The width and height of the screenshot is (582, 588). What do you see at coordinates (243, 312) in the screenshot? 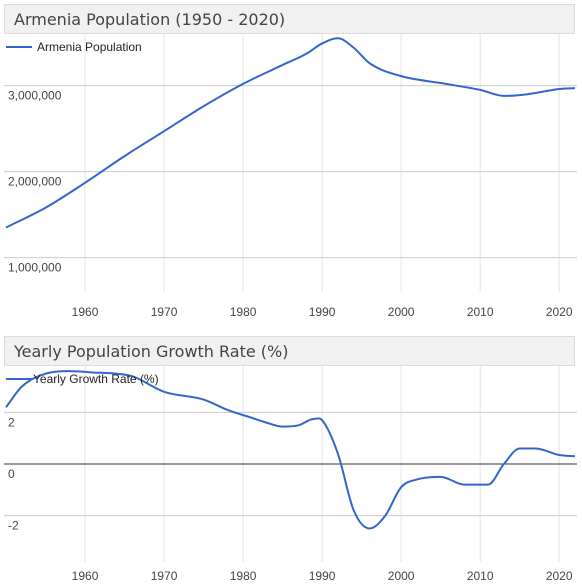
I see `population-x-tick-label: 1980` at bounding box center [243, 312].